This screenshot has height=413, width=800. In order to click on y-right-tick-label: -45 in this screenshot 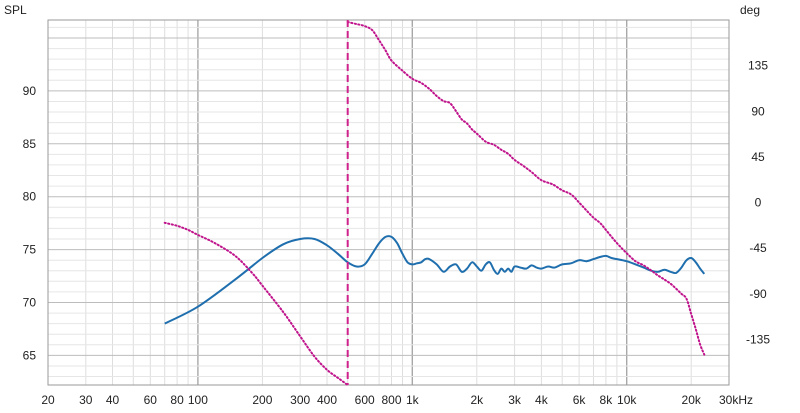, I will do `click(758, 248)`.